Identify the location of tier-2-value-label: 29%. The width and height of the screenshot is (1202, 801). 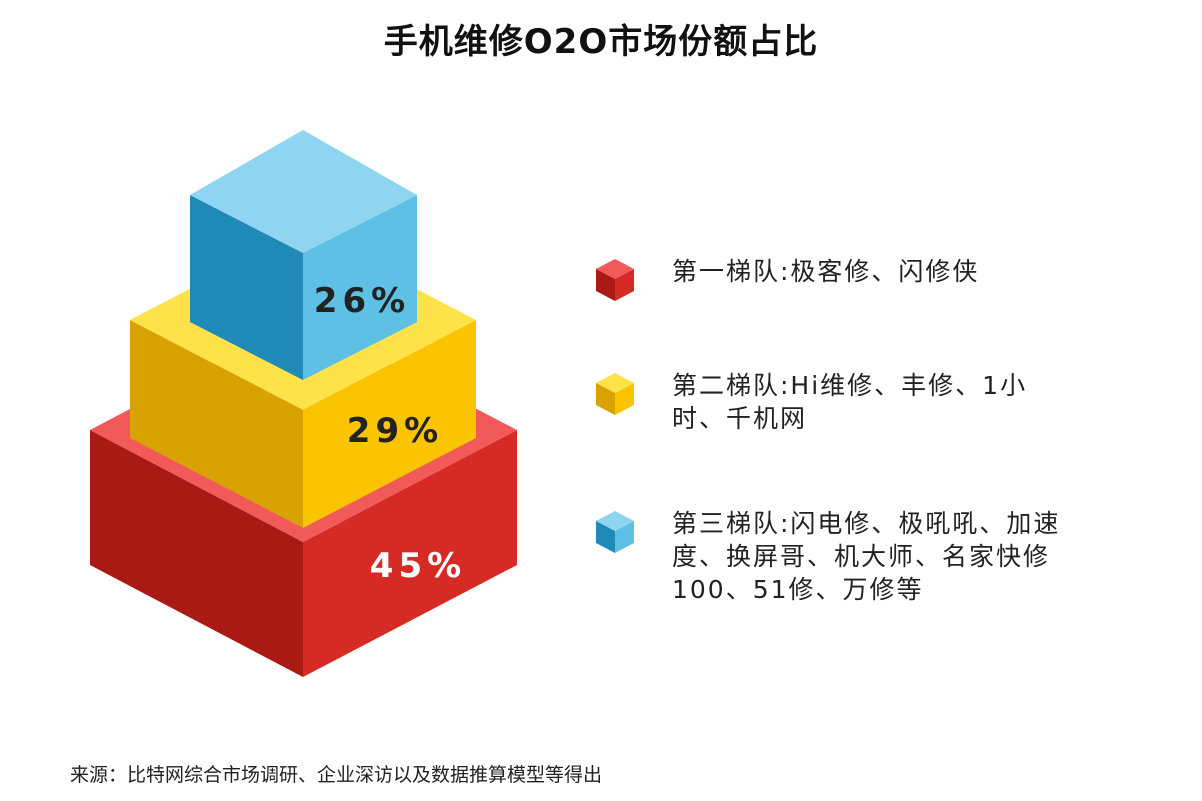
(395, 431).